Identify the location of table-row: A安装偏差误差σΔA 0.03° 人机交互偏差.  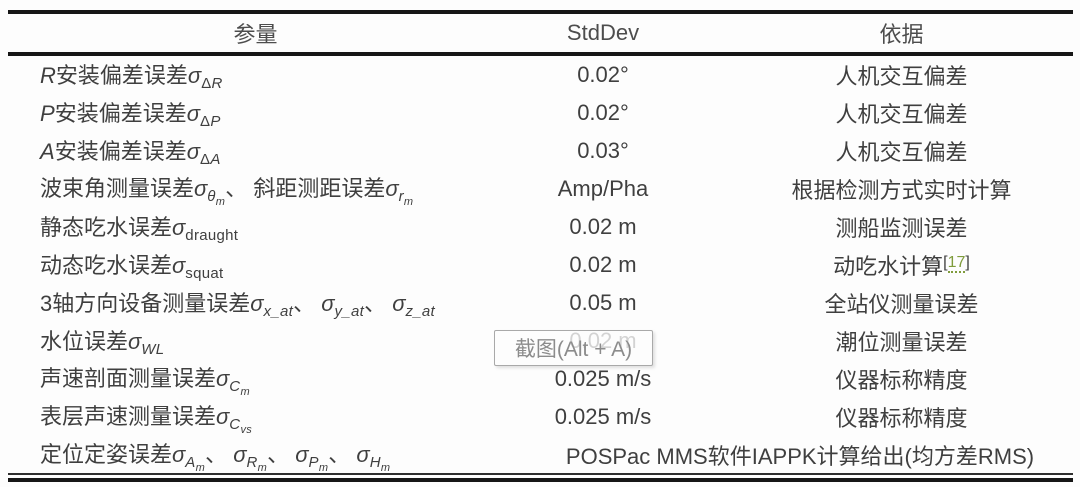
(540, 151).